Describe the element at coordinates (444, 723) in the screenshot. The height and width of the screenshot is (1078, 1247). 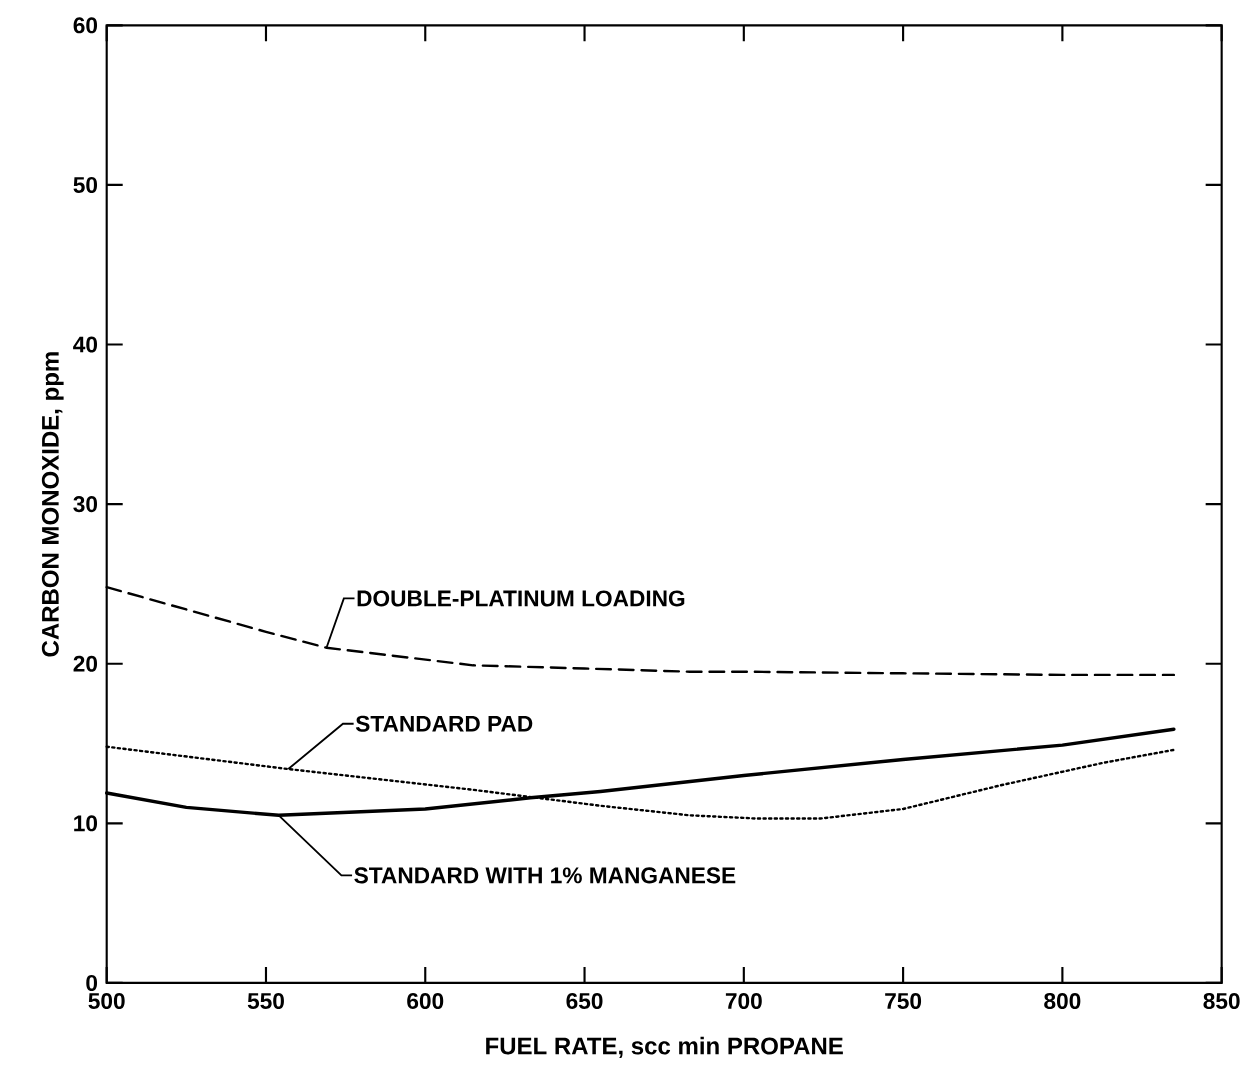
I see `series-label: STANDARD PAD` at that location.